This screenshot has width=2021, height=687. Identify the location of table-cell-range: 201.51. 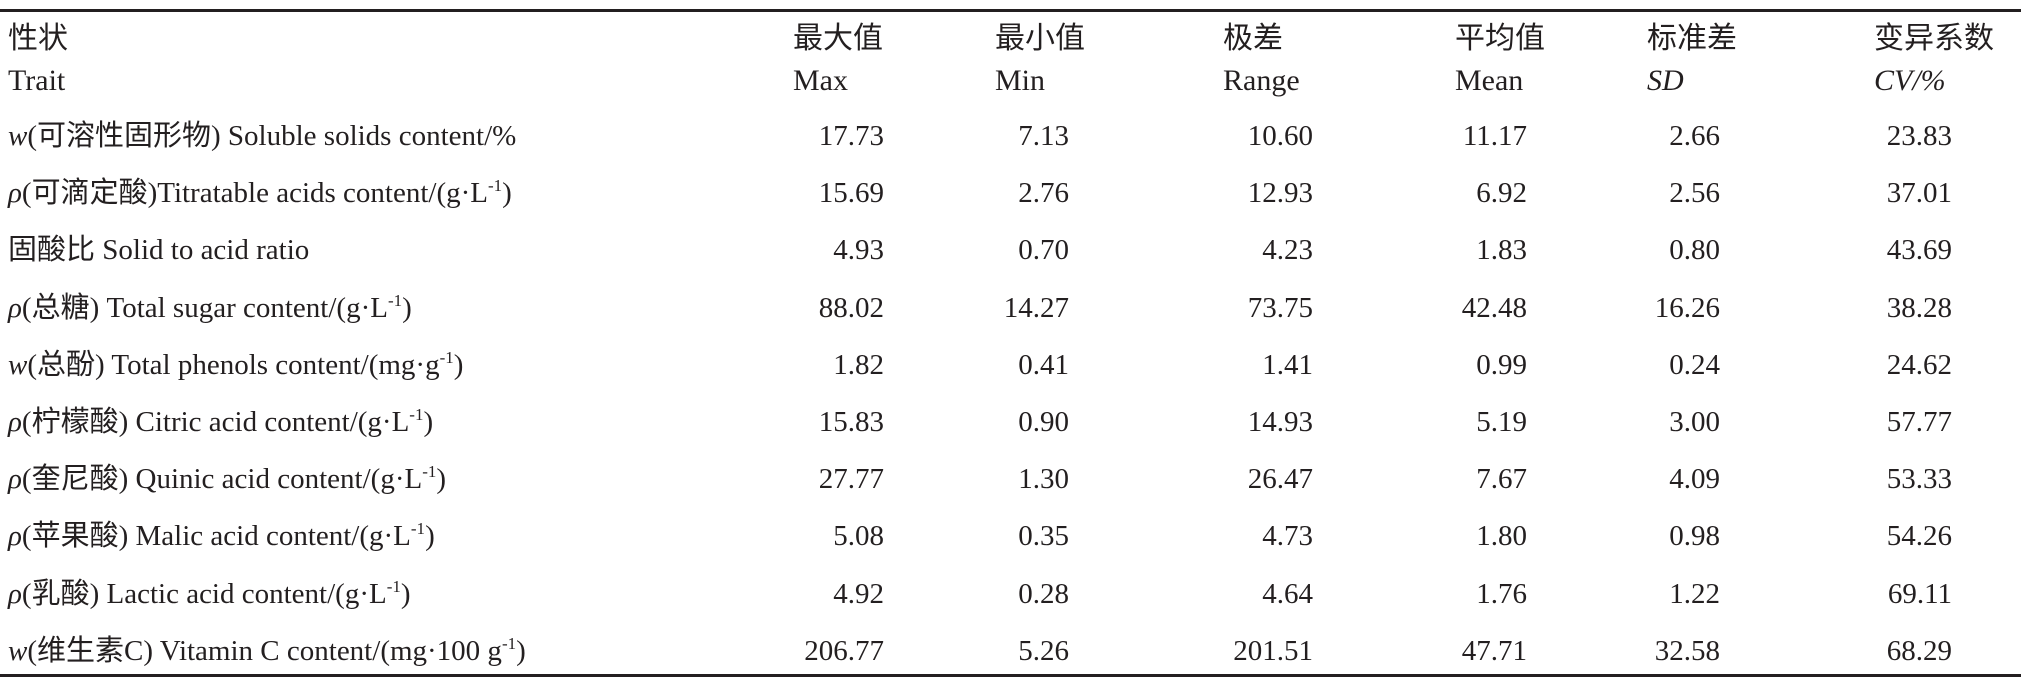
(1273, 651).